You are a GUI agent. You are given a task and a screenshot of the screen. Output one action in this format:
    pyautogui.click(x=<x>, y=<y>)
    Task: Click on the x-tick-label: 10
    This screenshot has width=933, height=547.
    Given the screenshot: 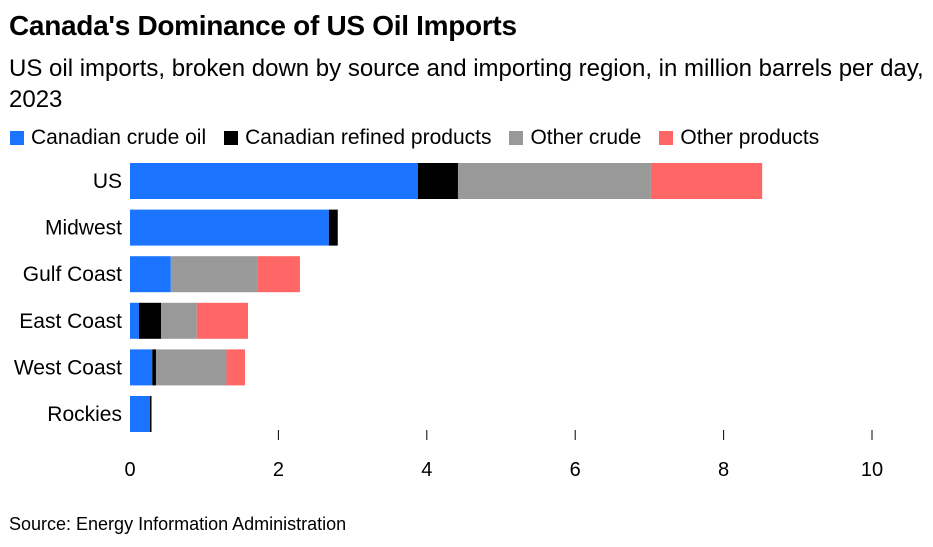 What is the action you would take?
    pyautogui.click(x=872, y=470)
    